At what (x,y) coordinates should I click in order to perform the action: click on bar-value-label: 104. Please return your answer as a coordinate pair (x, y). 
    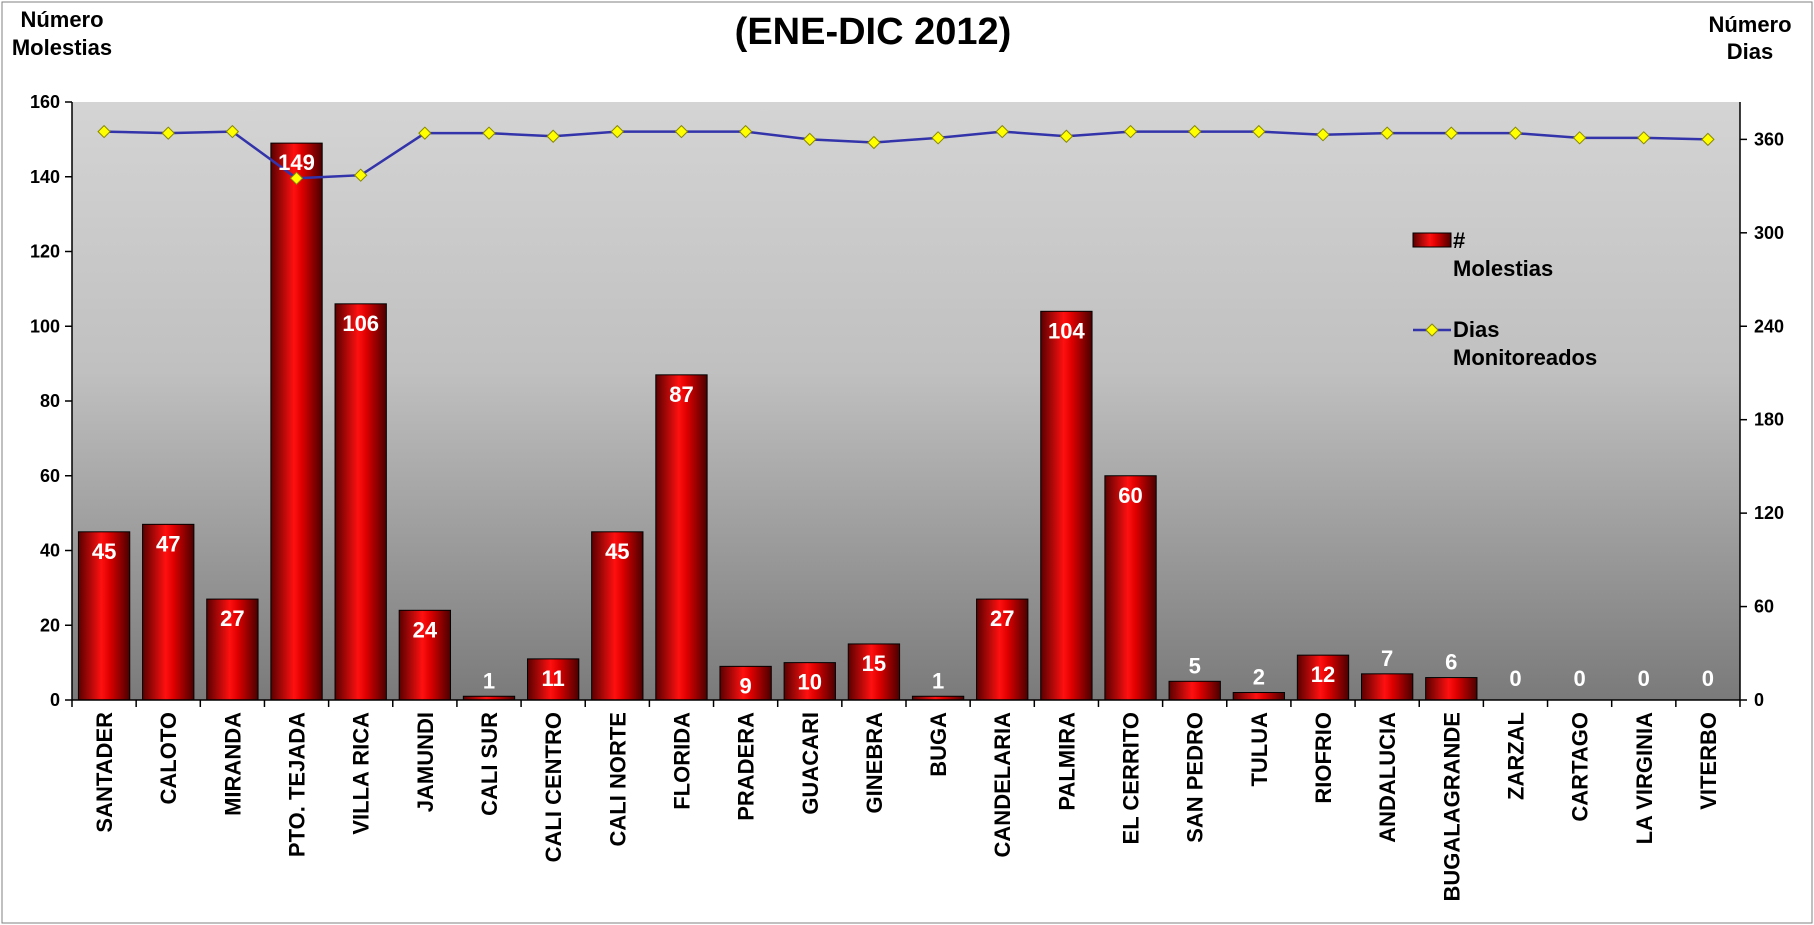
    Looking at the image, I should click on (1066, 330).